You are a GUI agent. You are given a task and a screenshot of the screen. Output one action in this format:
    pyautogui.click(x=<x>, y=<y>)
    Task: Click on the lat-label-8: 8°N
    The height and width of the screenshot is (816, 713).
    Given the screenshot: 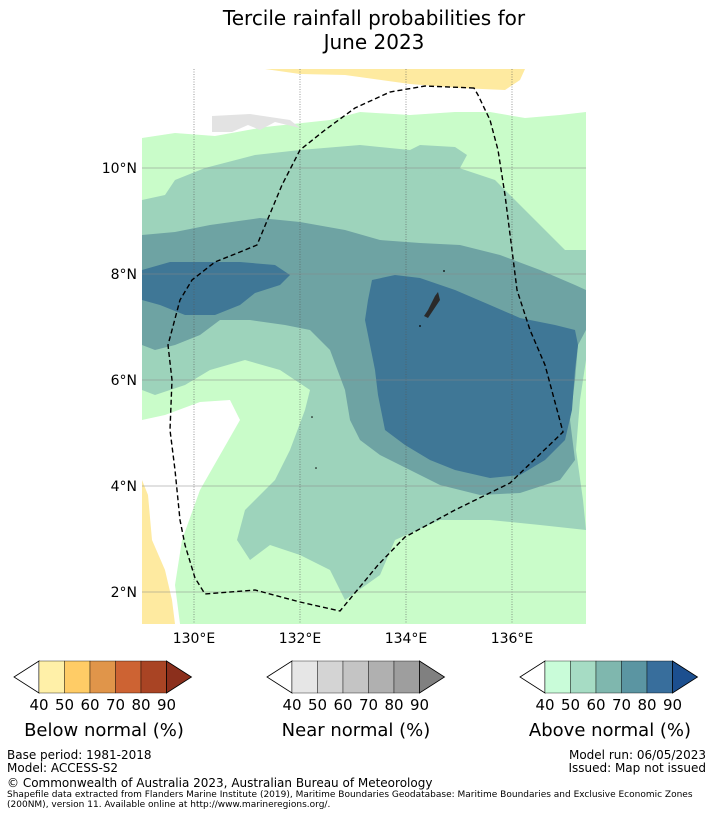 What is the action you would take?
    pyautogui.click(x=124, y=275)
    